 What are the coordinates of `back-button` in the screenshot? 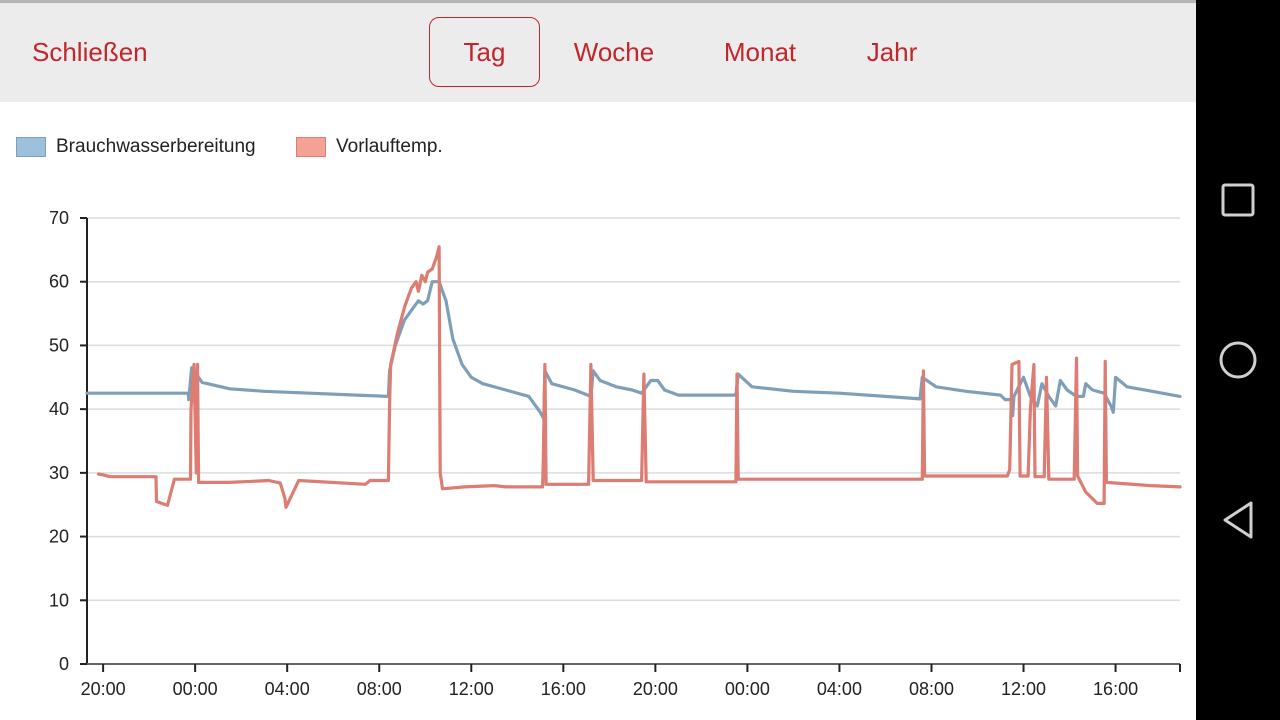 It's located at (1238, 520).